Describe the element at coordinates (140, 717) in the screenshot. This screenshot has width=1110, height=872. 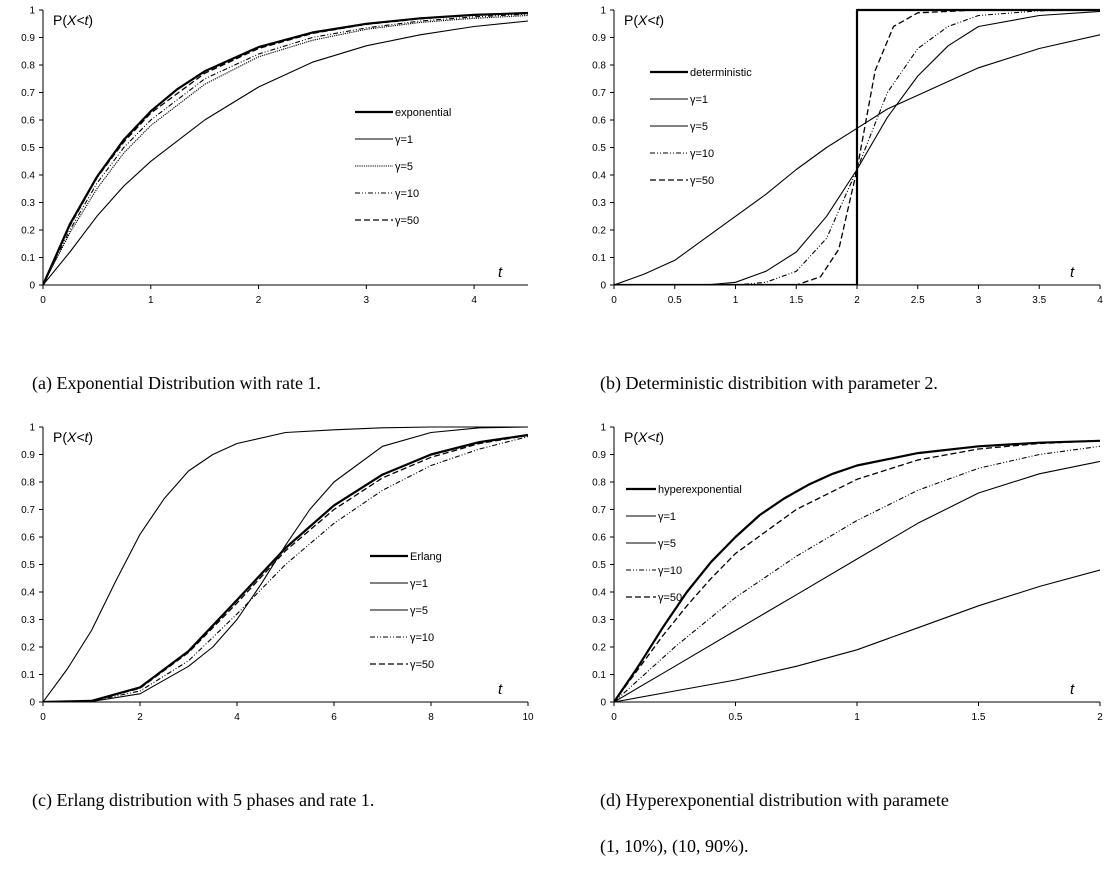
I see `x-tick-label: 2` at that location.